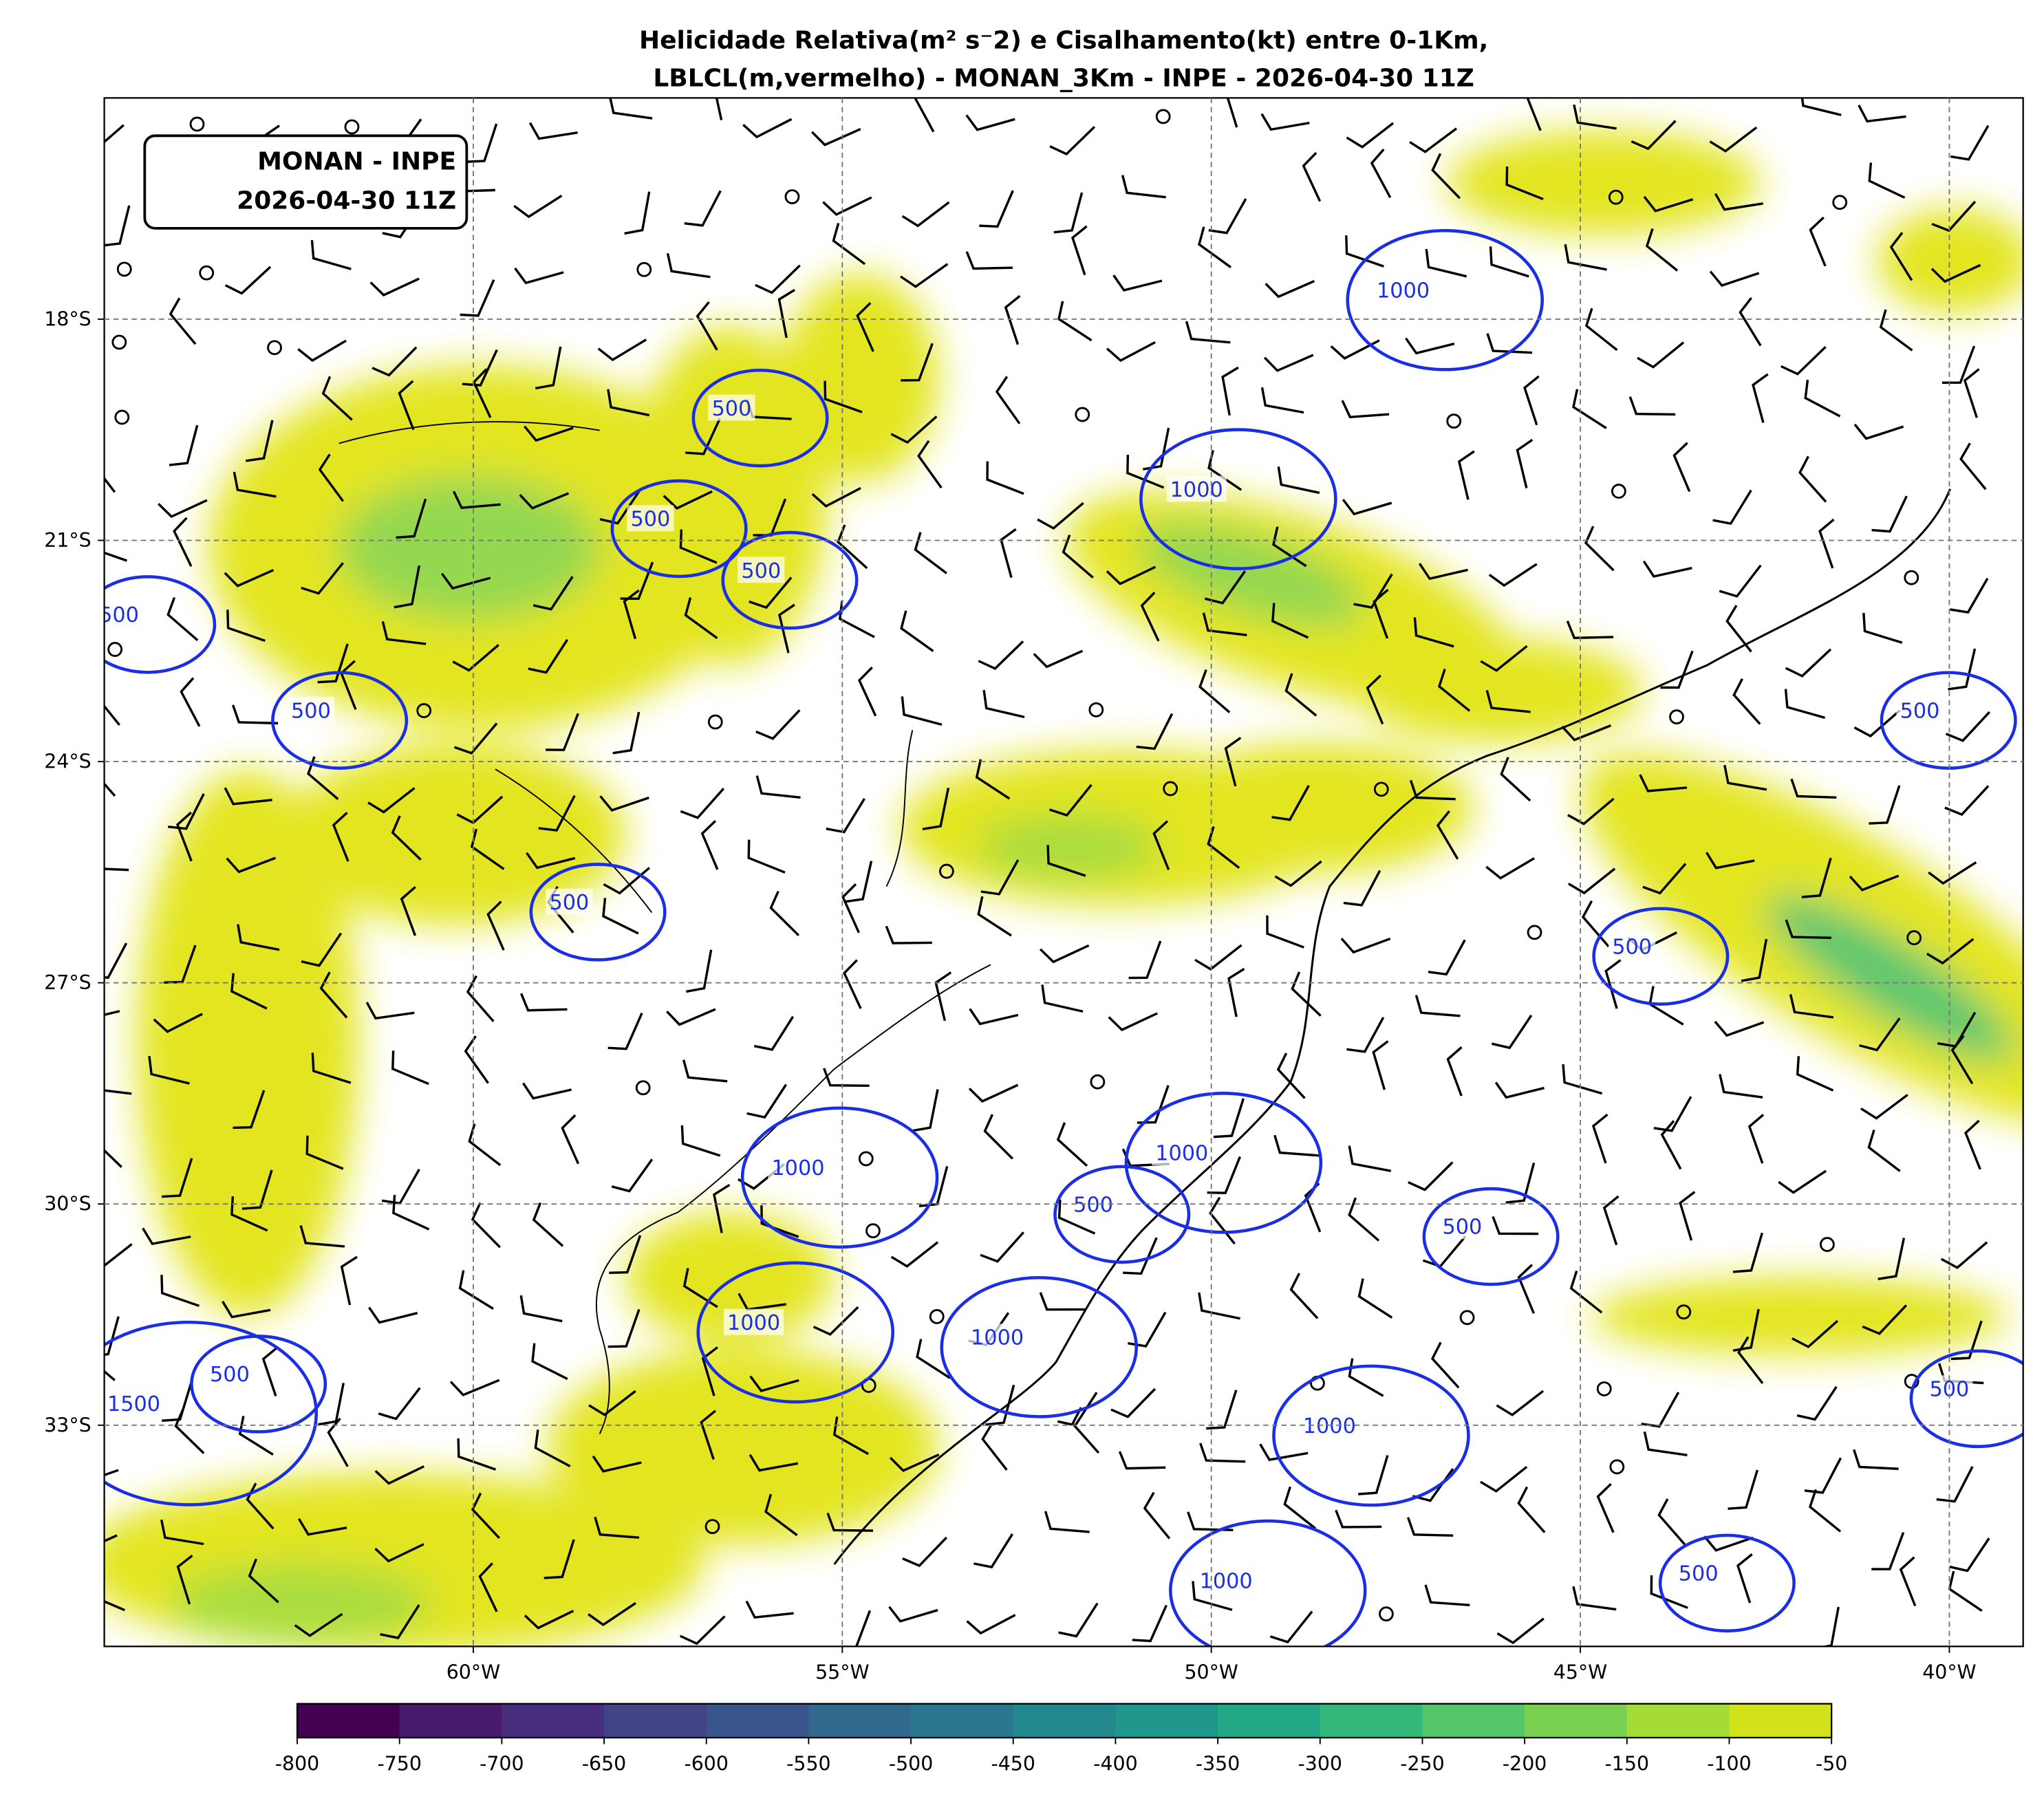 The image size is (2044, 1803). I want to click on contour-label: 1000, so click(1403, 291).